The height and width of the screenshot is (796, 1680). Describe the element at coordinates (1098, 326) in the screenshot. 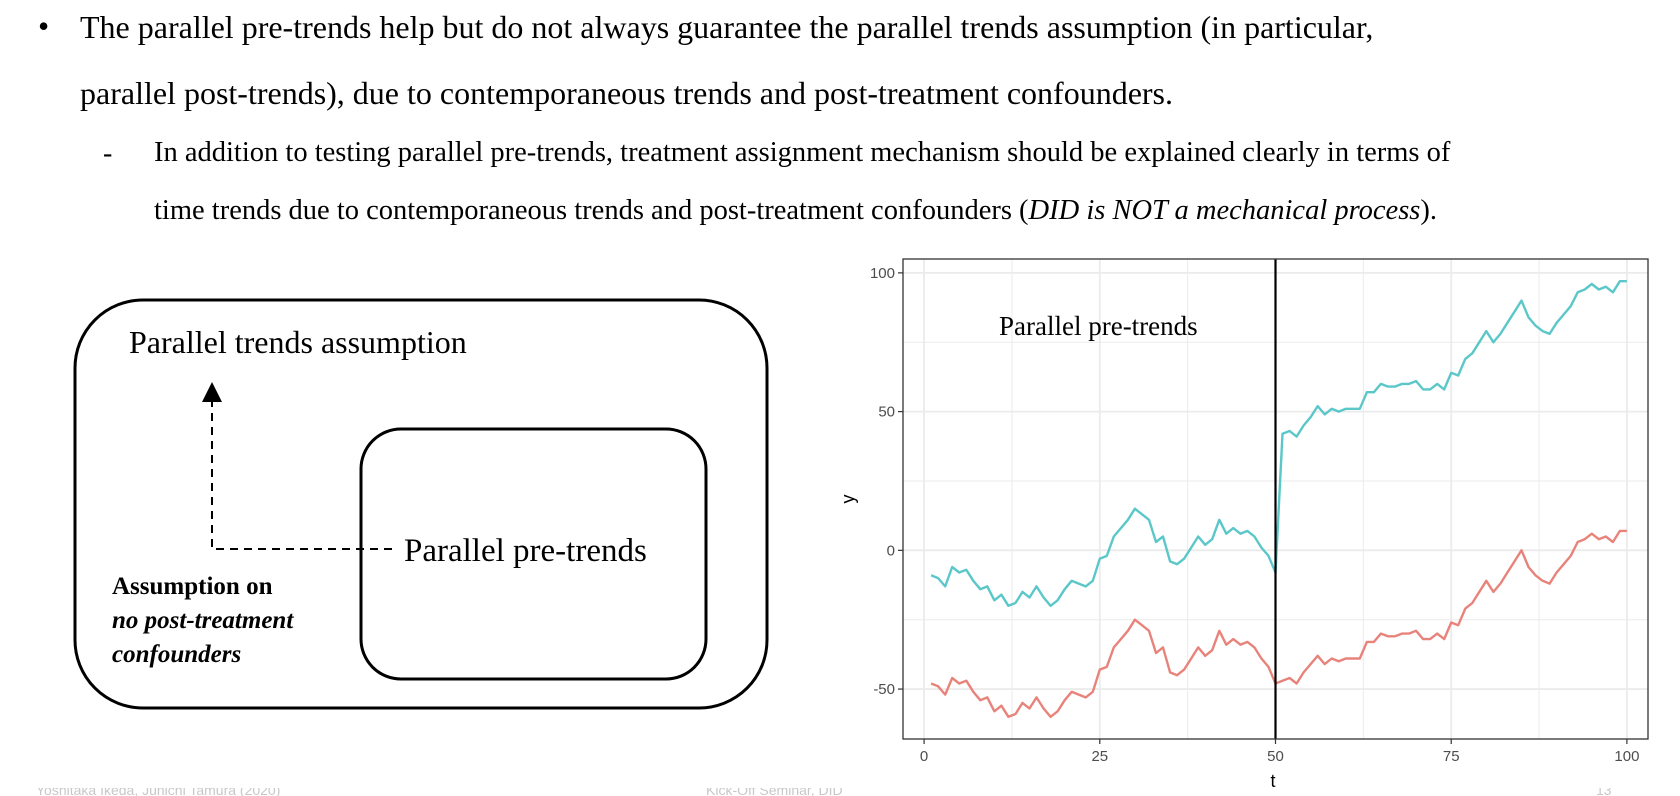

I see `chart-annotation: Parallel pre-trends` at that location.